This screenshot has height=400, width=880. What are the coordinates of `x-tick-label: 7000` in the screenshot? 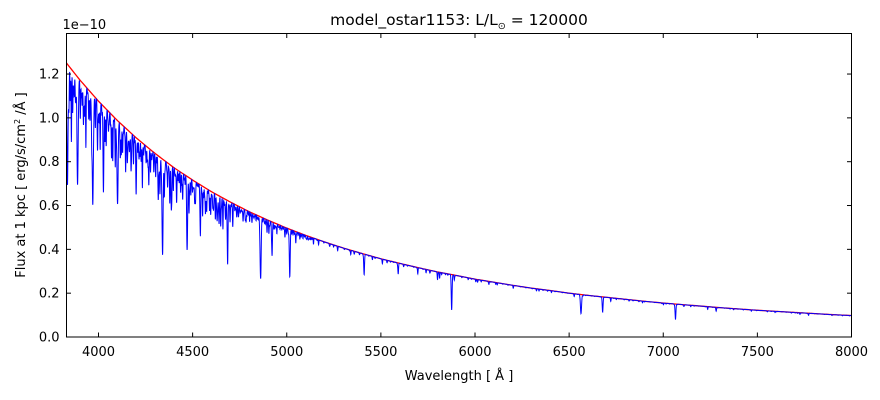 It's located at (663, 352).